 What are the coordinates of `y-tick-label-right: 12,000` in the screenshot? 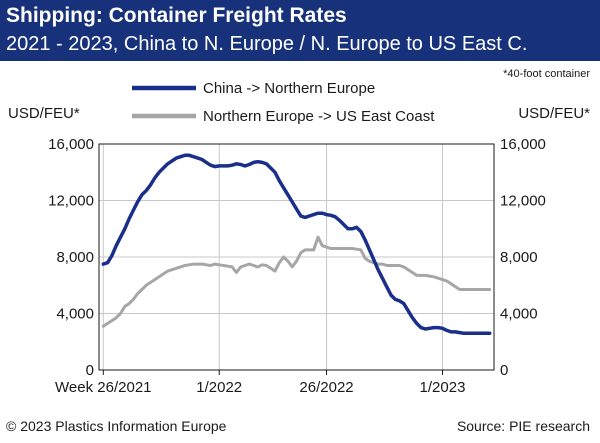 It's located at (523, 201).